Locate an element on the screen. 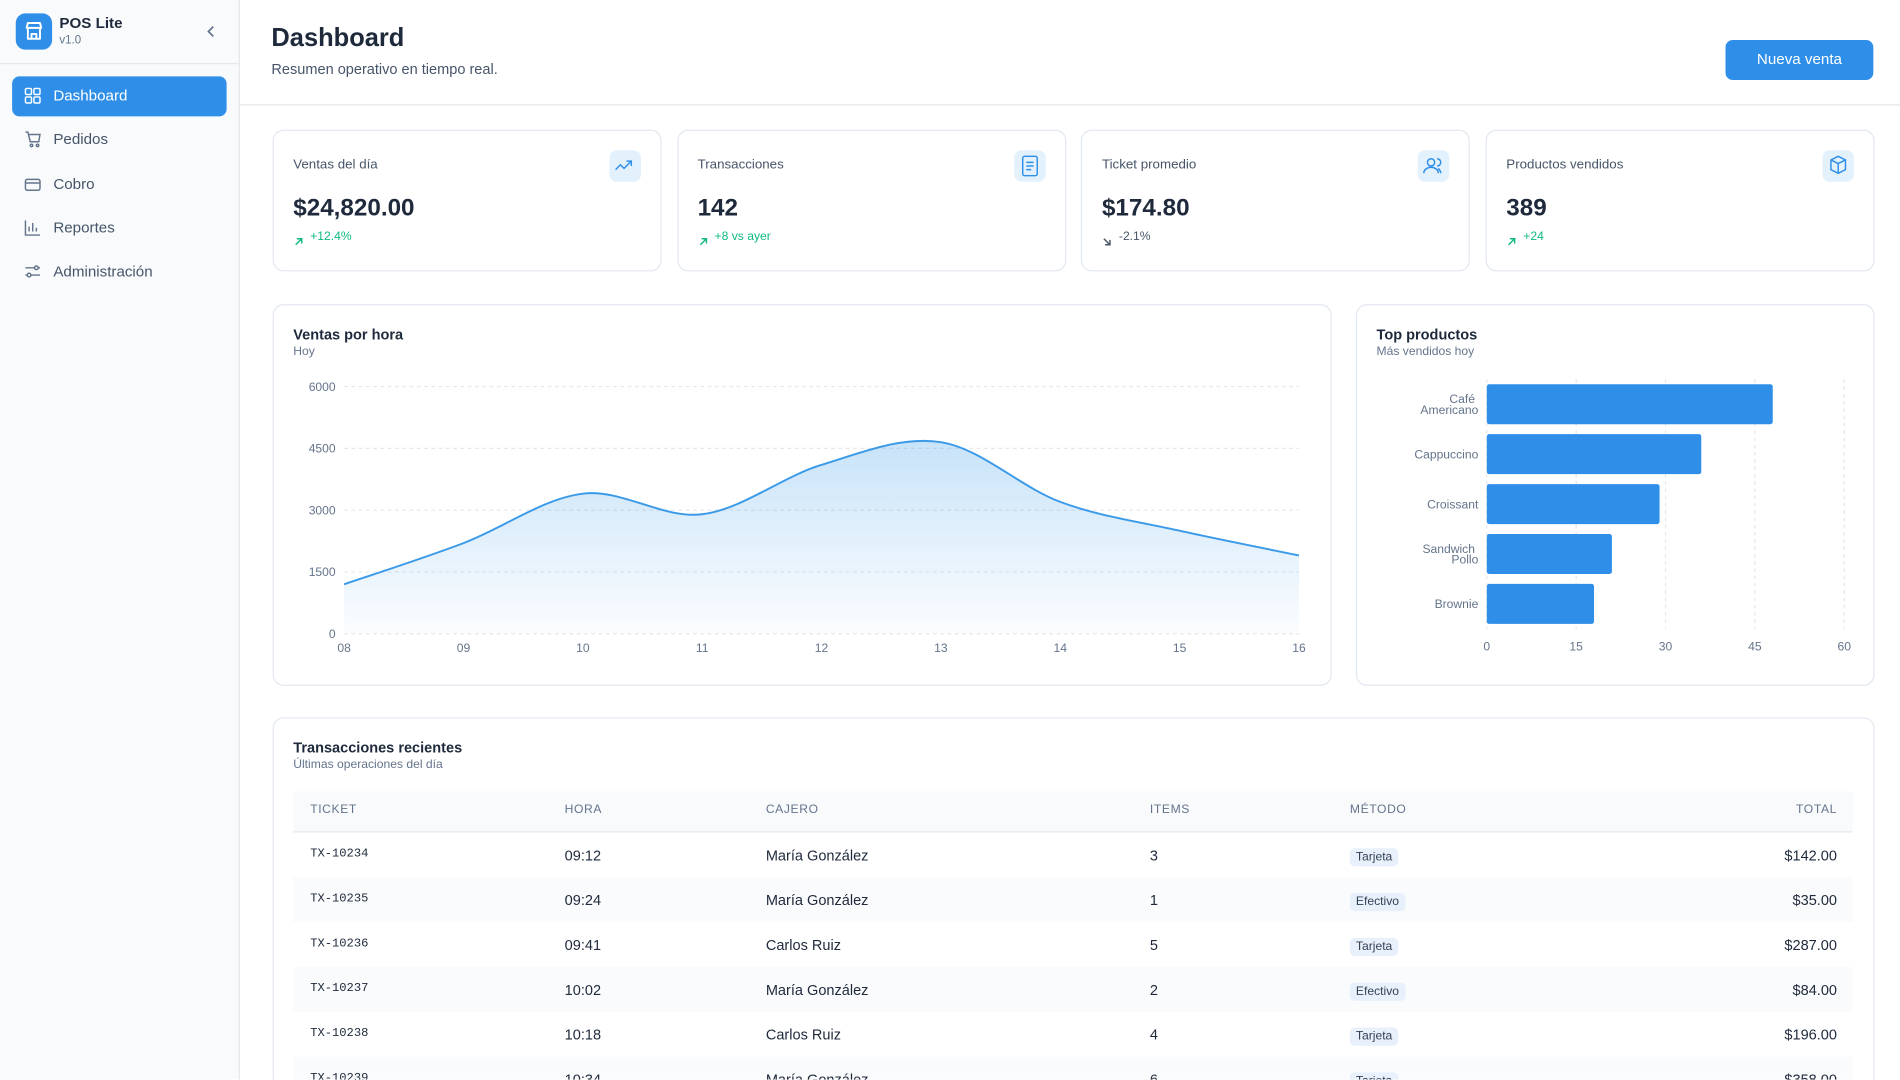 The image size is (1900, 1080). x-tick-label: 45 is located at coordinates (1755, 647).